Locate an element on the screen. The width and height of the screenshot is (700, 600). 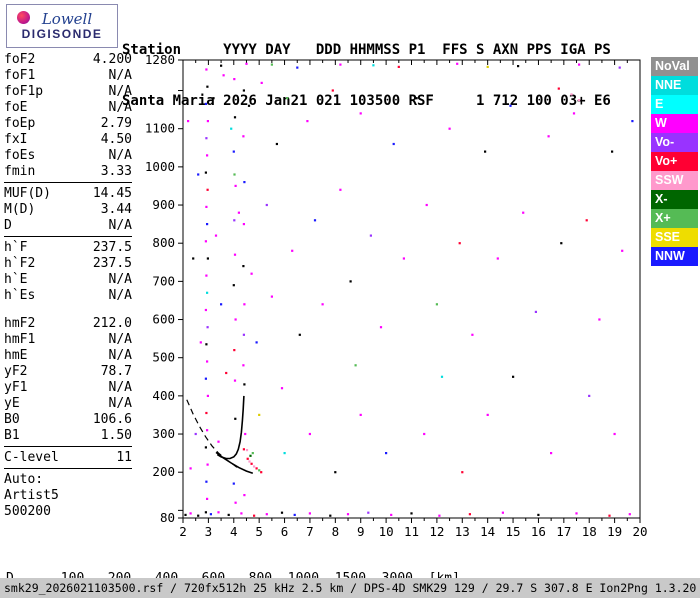
param-row-b1: B1 1.50 is located at coordinates (68, 436).